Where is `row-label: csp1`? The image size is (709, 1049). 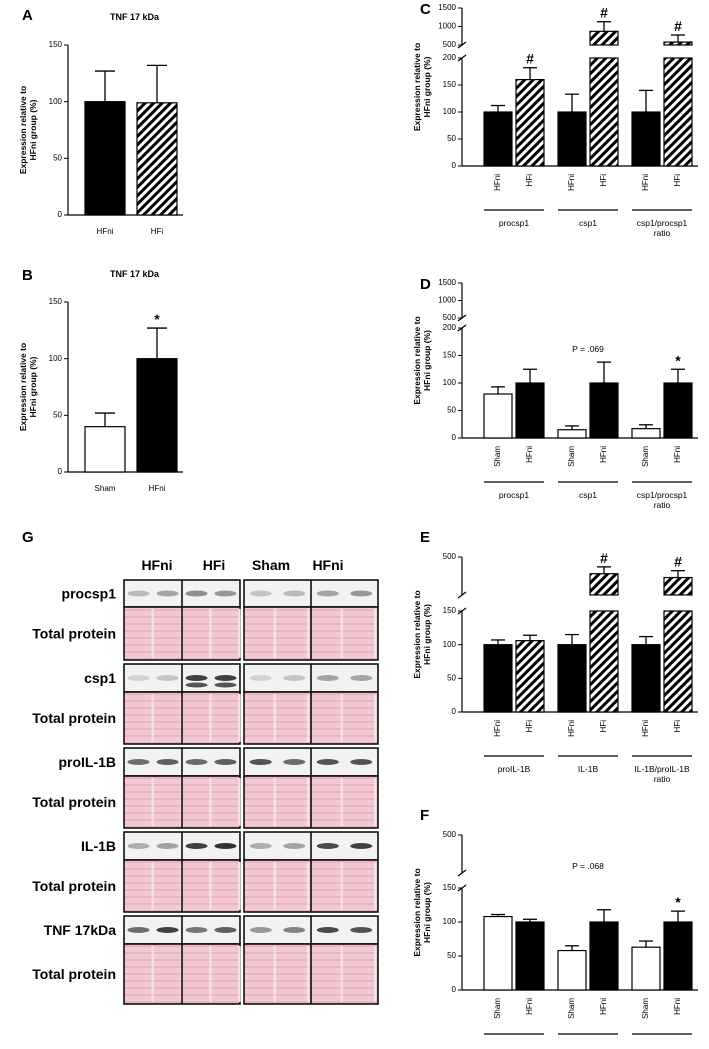
row-label: csp1 is located at coordinates (100, 678).